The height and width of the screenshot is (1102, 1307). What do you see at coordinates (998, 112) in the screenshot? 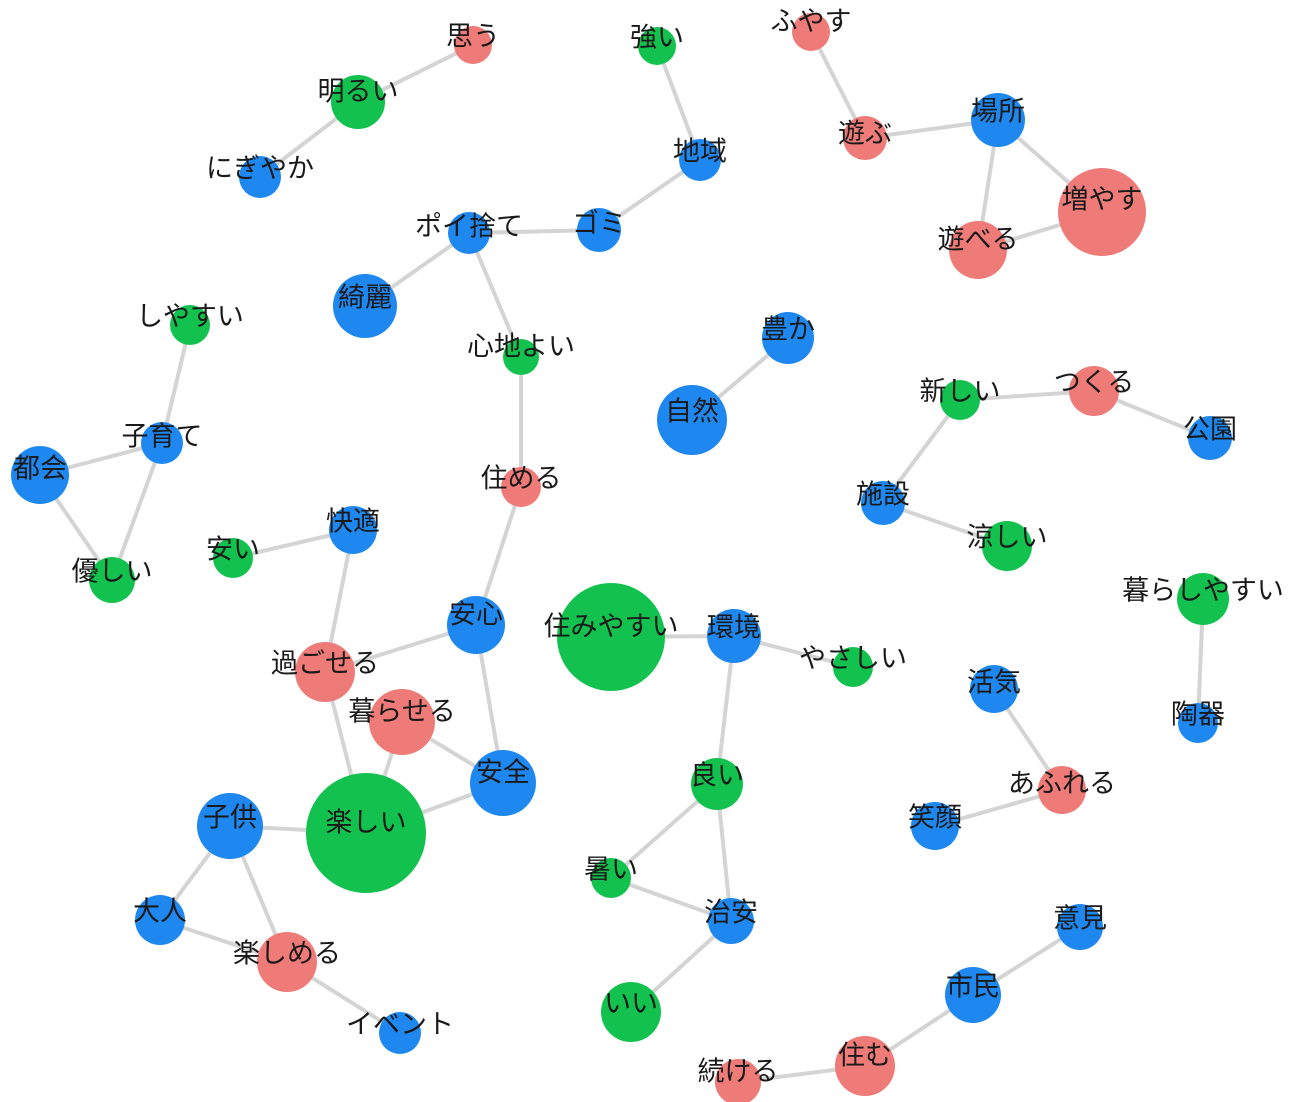
I see `node-label-basho: 場所` at bounding box center [998, 112].